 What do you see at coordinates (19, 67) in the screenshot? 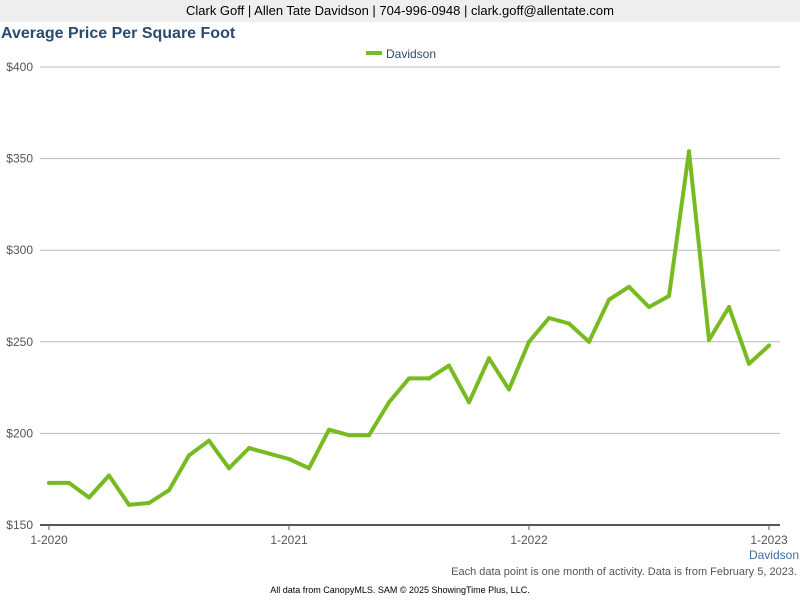
I see `y-tick-label: $400` at bounding box center [19, 67].